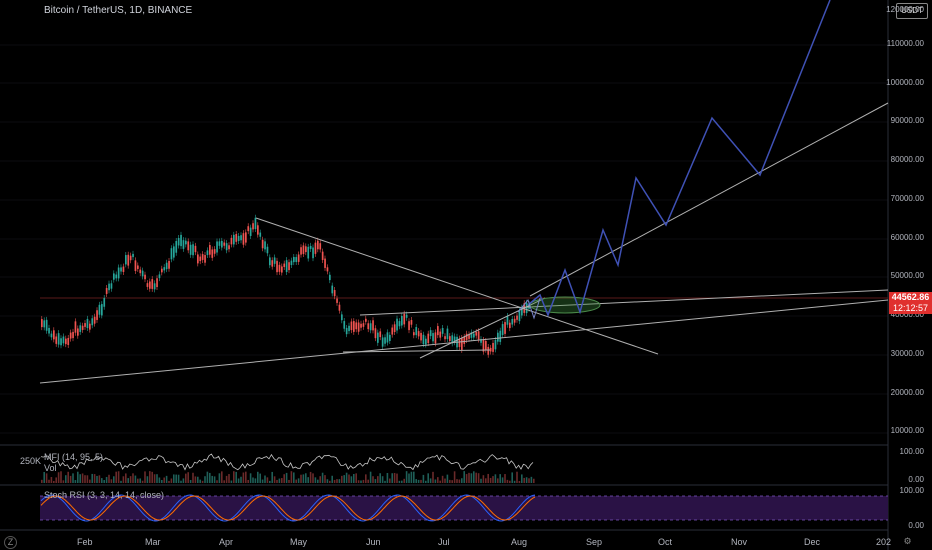  Describe the element at coordinates (565, 305) in the screenshot. I see `highlight-ellipse` at that location.